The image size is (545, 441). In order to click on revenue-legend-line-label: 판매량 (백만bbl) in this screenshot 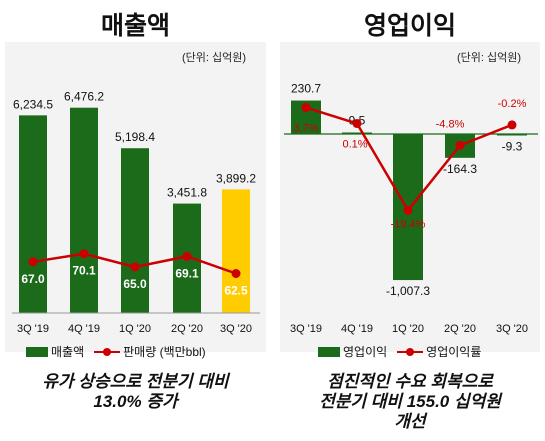, I will do `click(164, 352)`.